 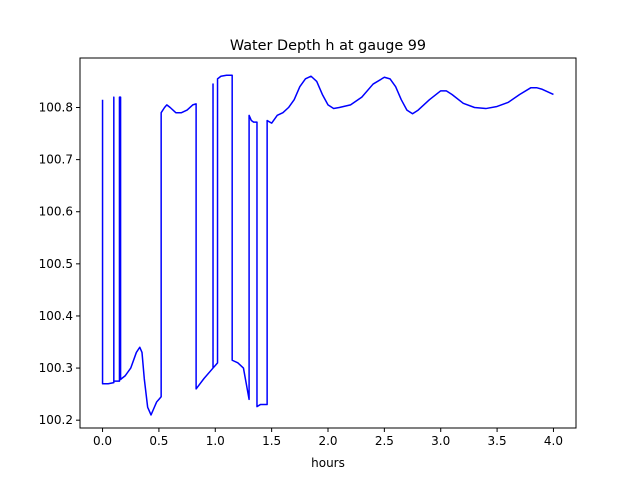 What do you see at coordinates (56, 316) in the screenshot?
I see `y-tick-label: 100.4` at bounding box center [56, 316].